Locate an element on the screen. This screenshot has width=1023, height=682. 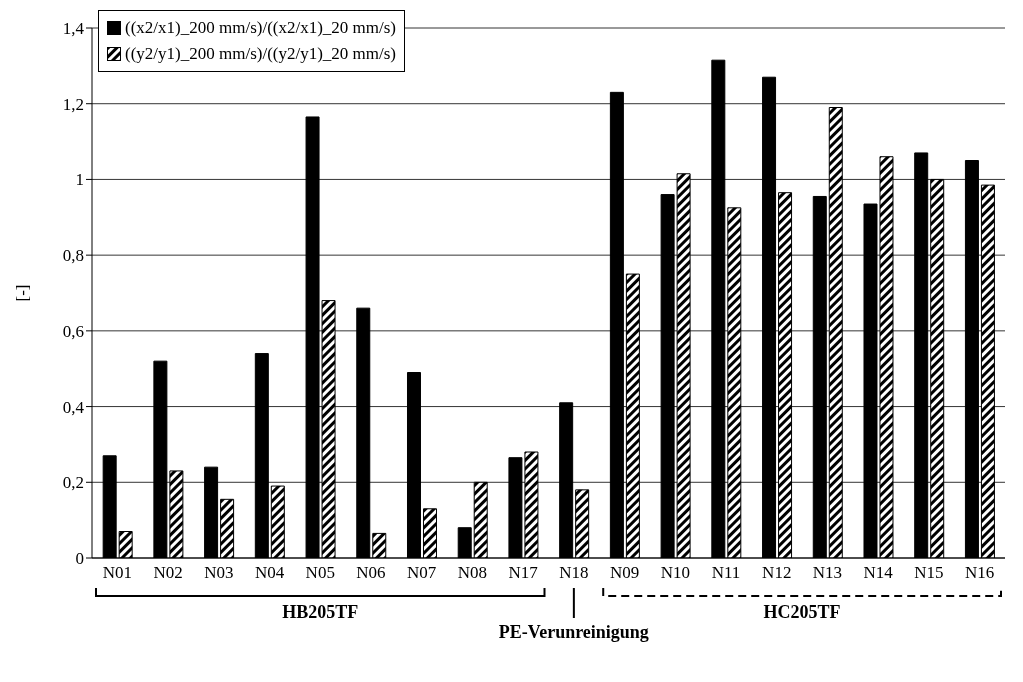
y-tick-label: 1 is located at coordinates (79, 180).